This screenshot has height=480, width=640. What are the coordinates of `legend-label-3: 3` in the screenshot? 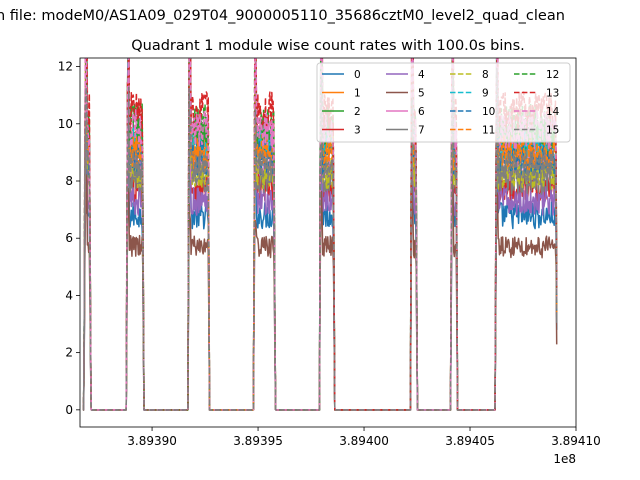 It's located at (357, 131).